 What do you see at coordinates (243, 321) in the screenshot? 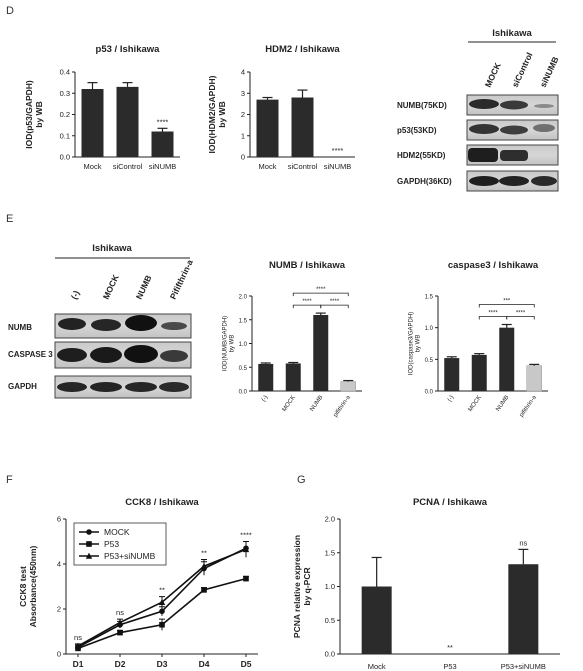
I see `e1-y-tick-label: 1.5` at bounding box center [243, 321].